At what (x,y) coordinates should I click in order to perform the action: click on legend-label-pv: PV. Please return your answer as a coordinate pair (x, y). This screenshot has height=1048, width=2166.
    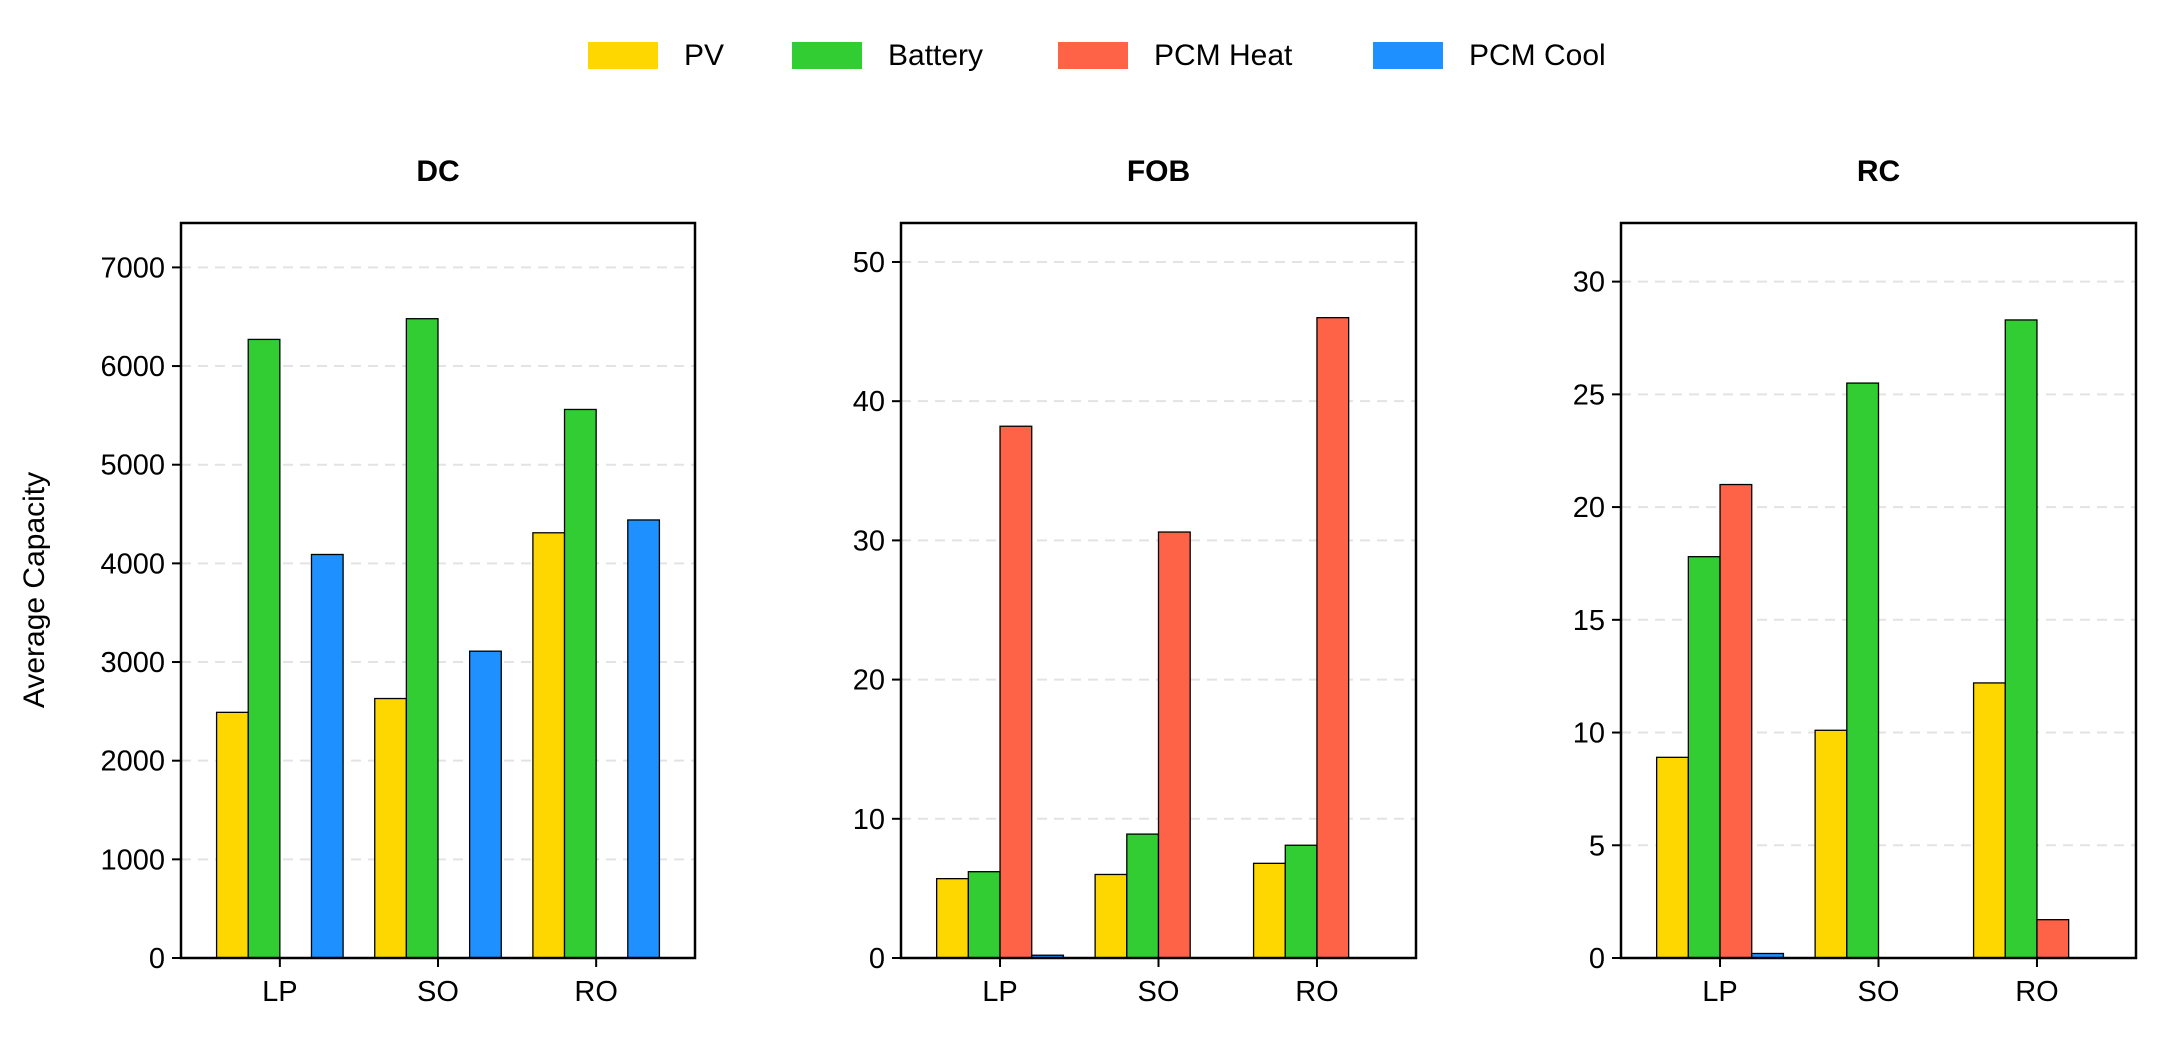
    Looking at the image, I should click on (704, 55).